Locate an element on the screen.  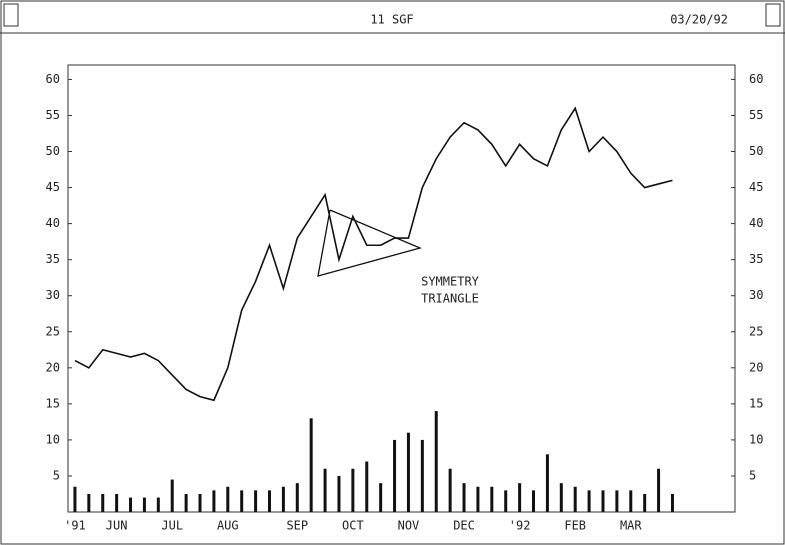
annotation: SYMMETRY is located at coordinates (450, 282).